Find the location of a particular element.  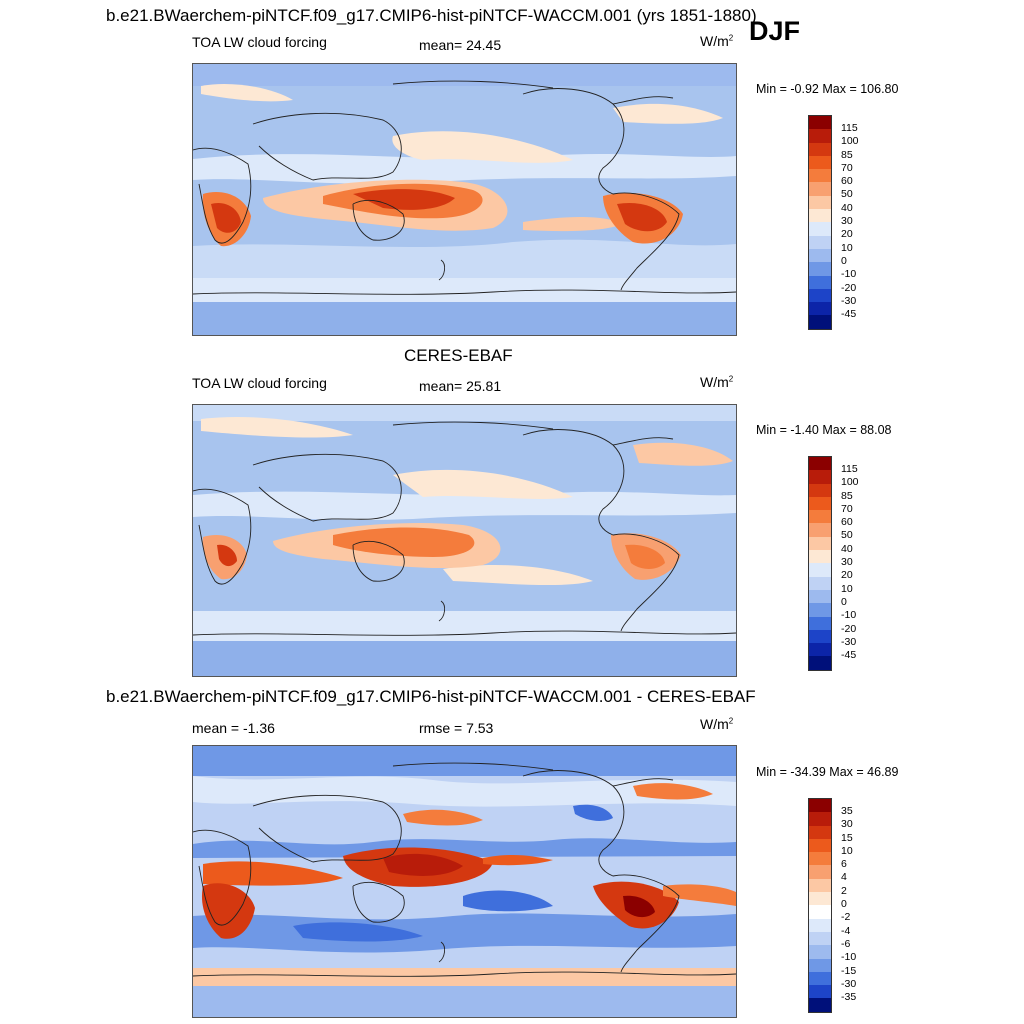

panel3-mean: mean = -1.36 is located at coordinates (233, 728).